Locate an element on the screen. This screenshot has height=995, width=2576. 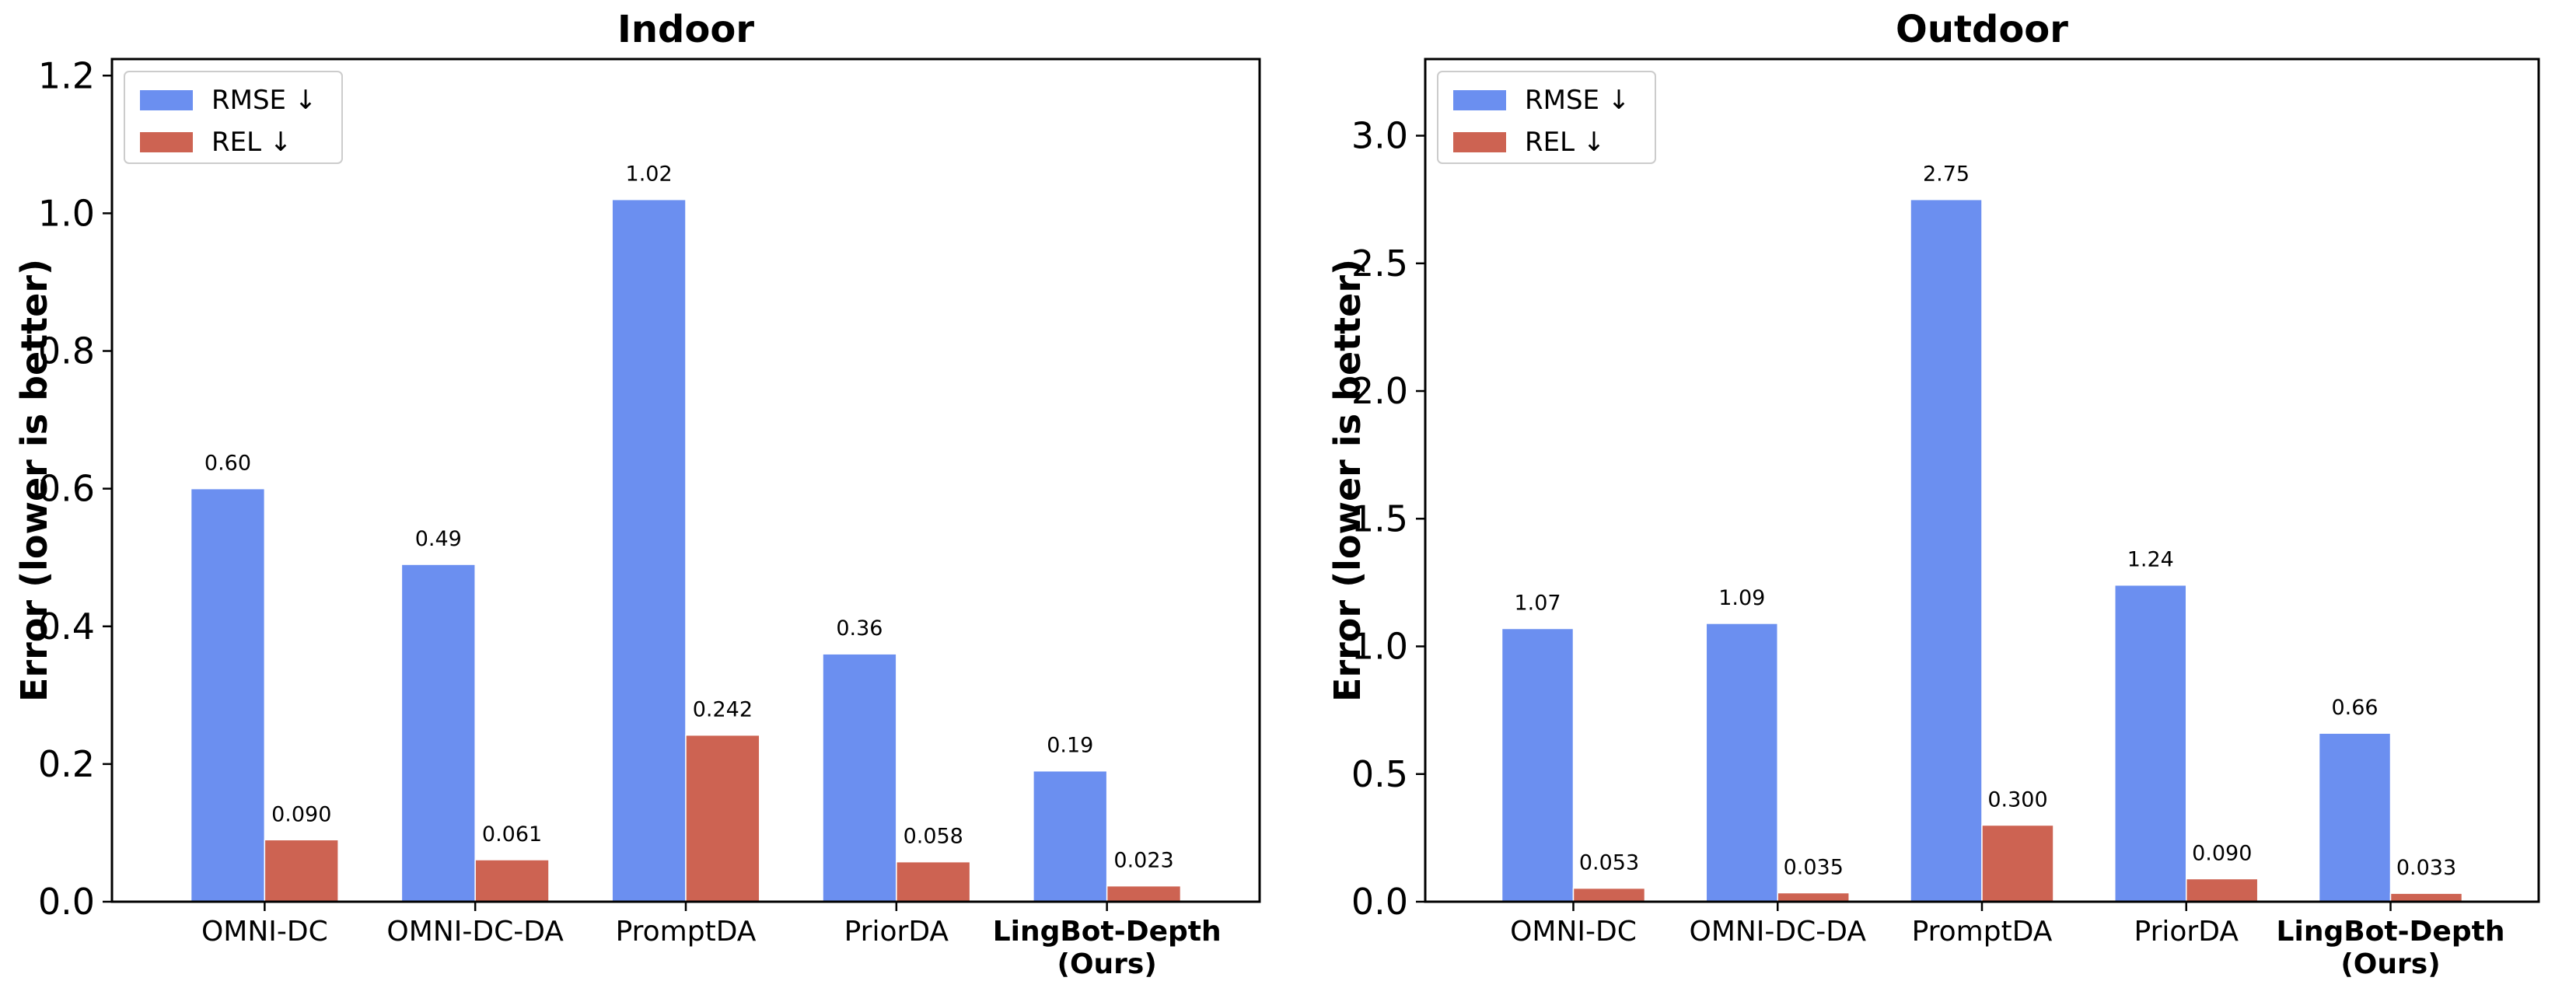
y-tick-label: 2.0 is located at coordinates (1379, 391).